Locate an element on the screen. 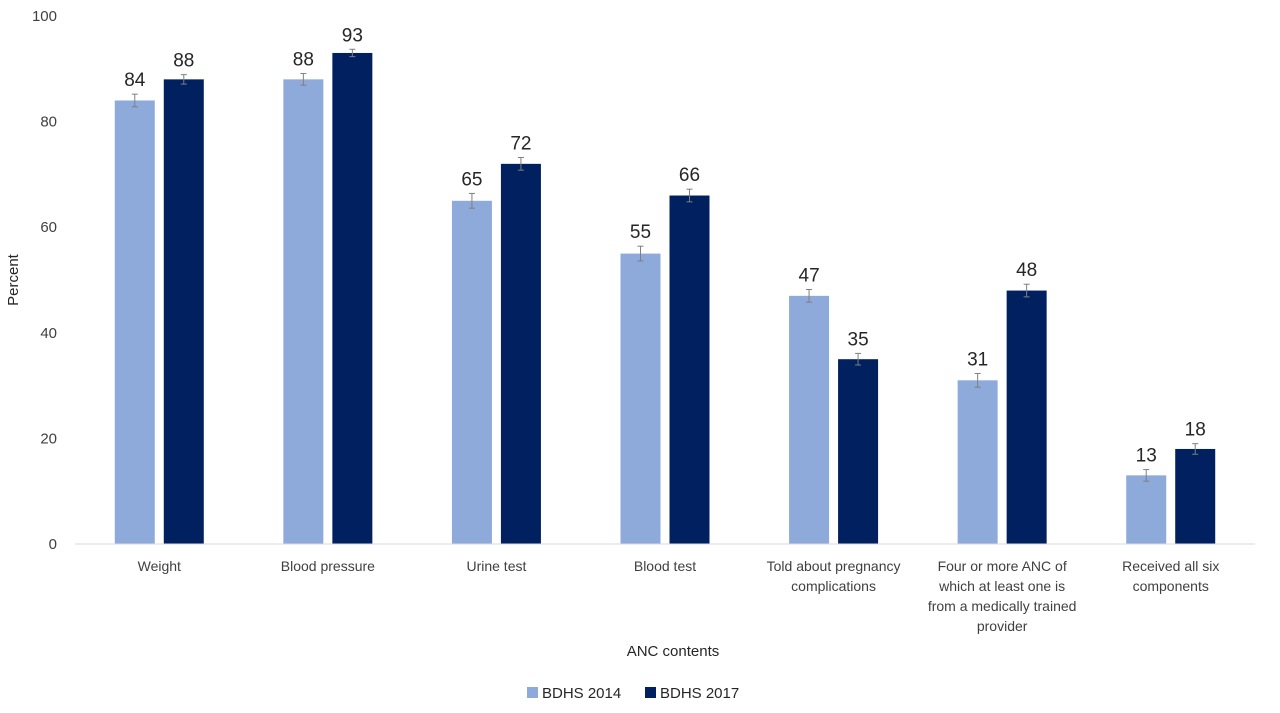  legend: BDHS 2014 BDHS 2017 is located at coordinates (633, 693).